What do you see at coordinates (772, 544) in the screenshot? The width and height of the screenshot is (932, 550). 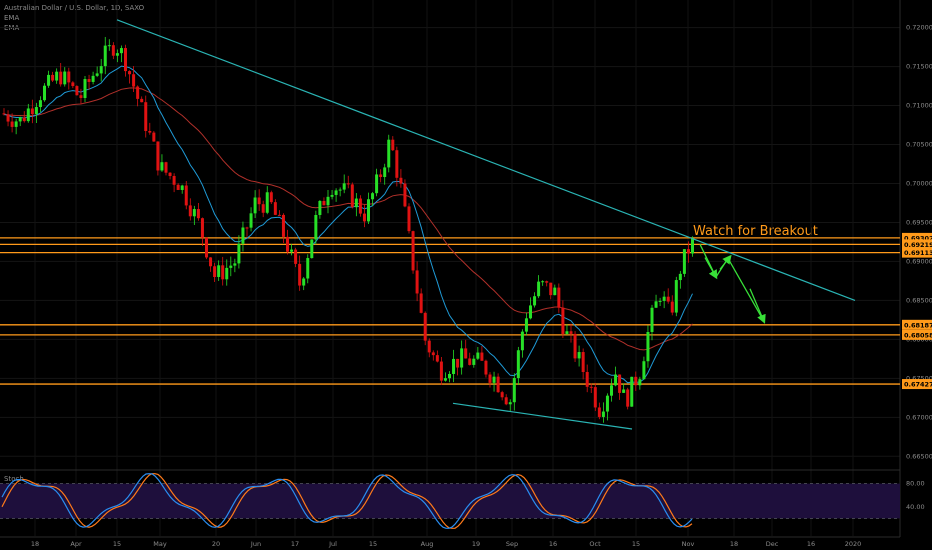 I see `time-tick-label: Dec` at bounding box center [772, 544].